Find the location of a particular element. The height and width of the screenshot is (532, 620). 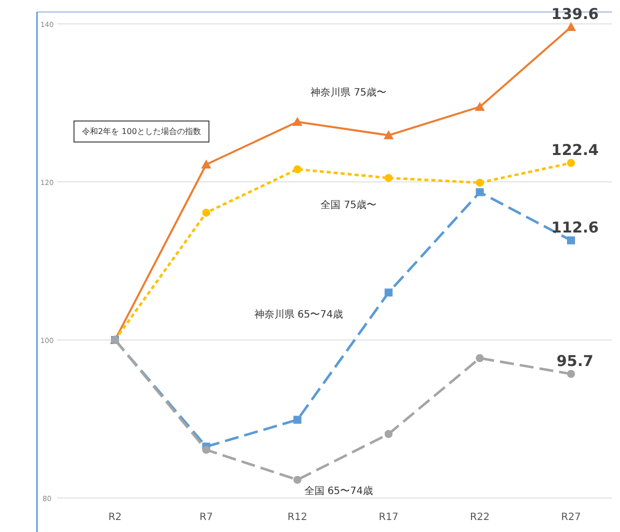

x-tick-label: R7 is located at coordinates (206, 517).